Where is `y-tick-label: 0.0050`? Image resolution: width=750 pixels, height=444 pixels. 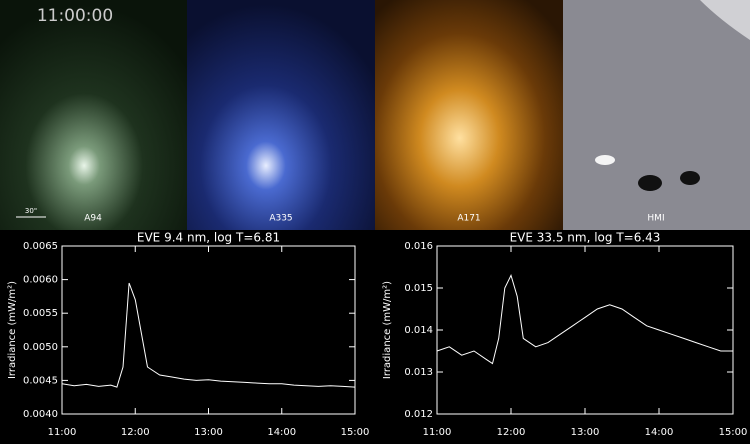
y-tick-label: 0.0050 is located at coordinates (40, 347).